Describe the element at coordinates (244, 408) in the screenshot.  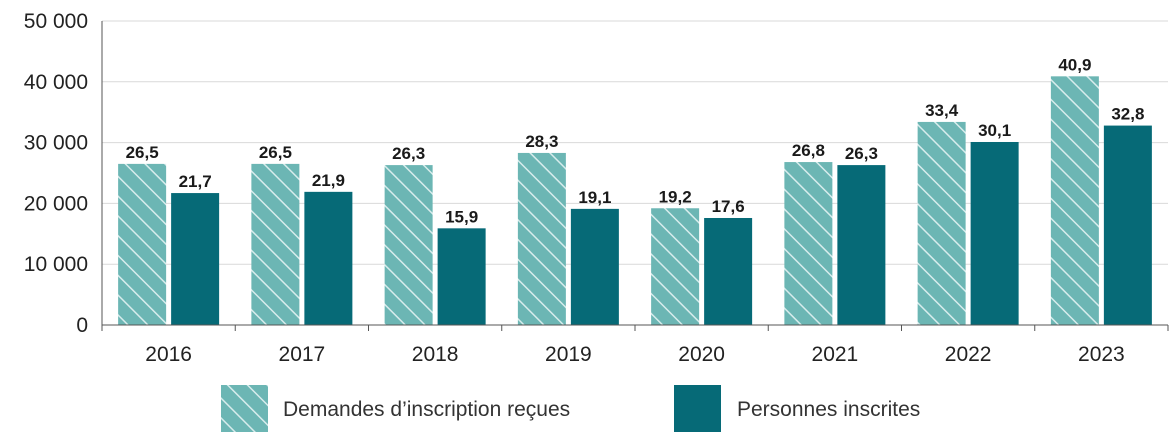
I see `legend-swatch-demandes` at that location.